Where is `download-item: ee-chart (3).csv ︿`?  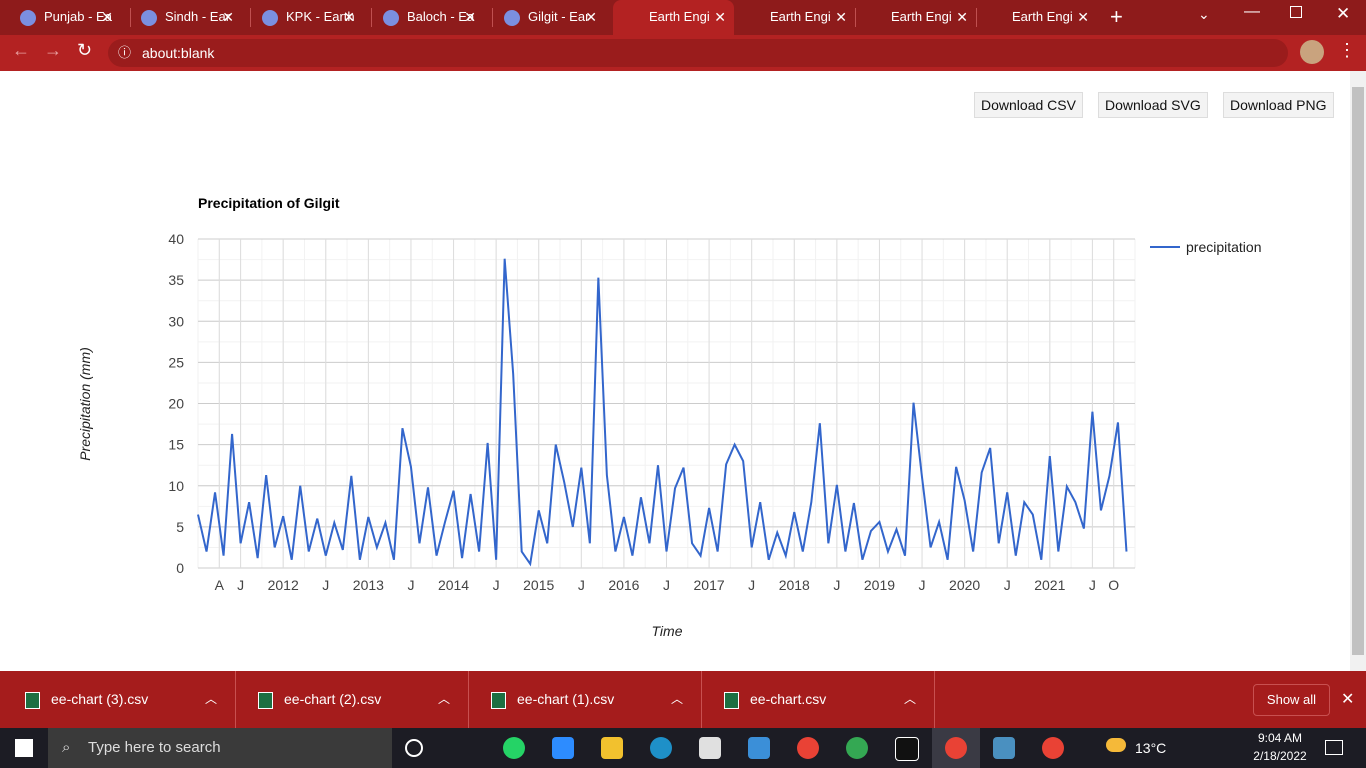 download-item: ee-chart (3).csv ︿ is located at coordinates (119, 699).